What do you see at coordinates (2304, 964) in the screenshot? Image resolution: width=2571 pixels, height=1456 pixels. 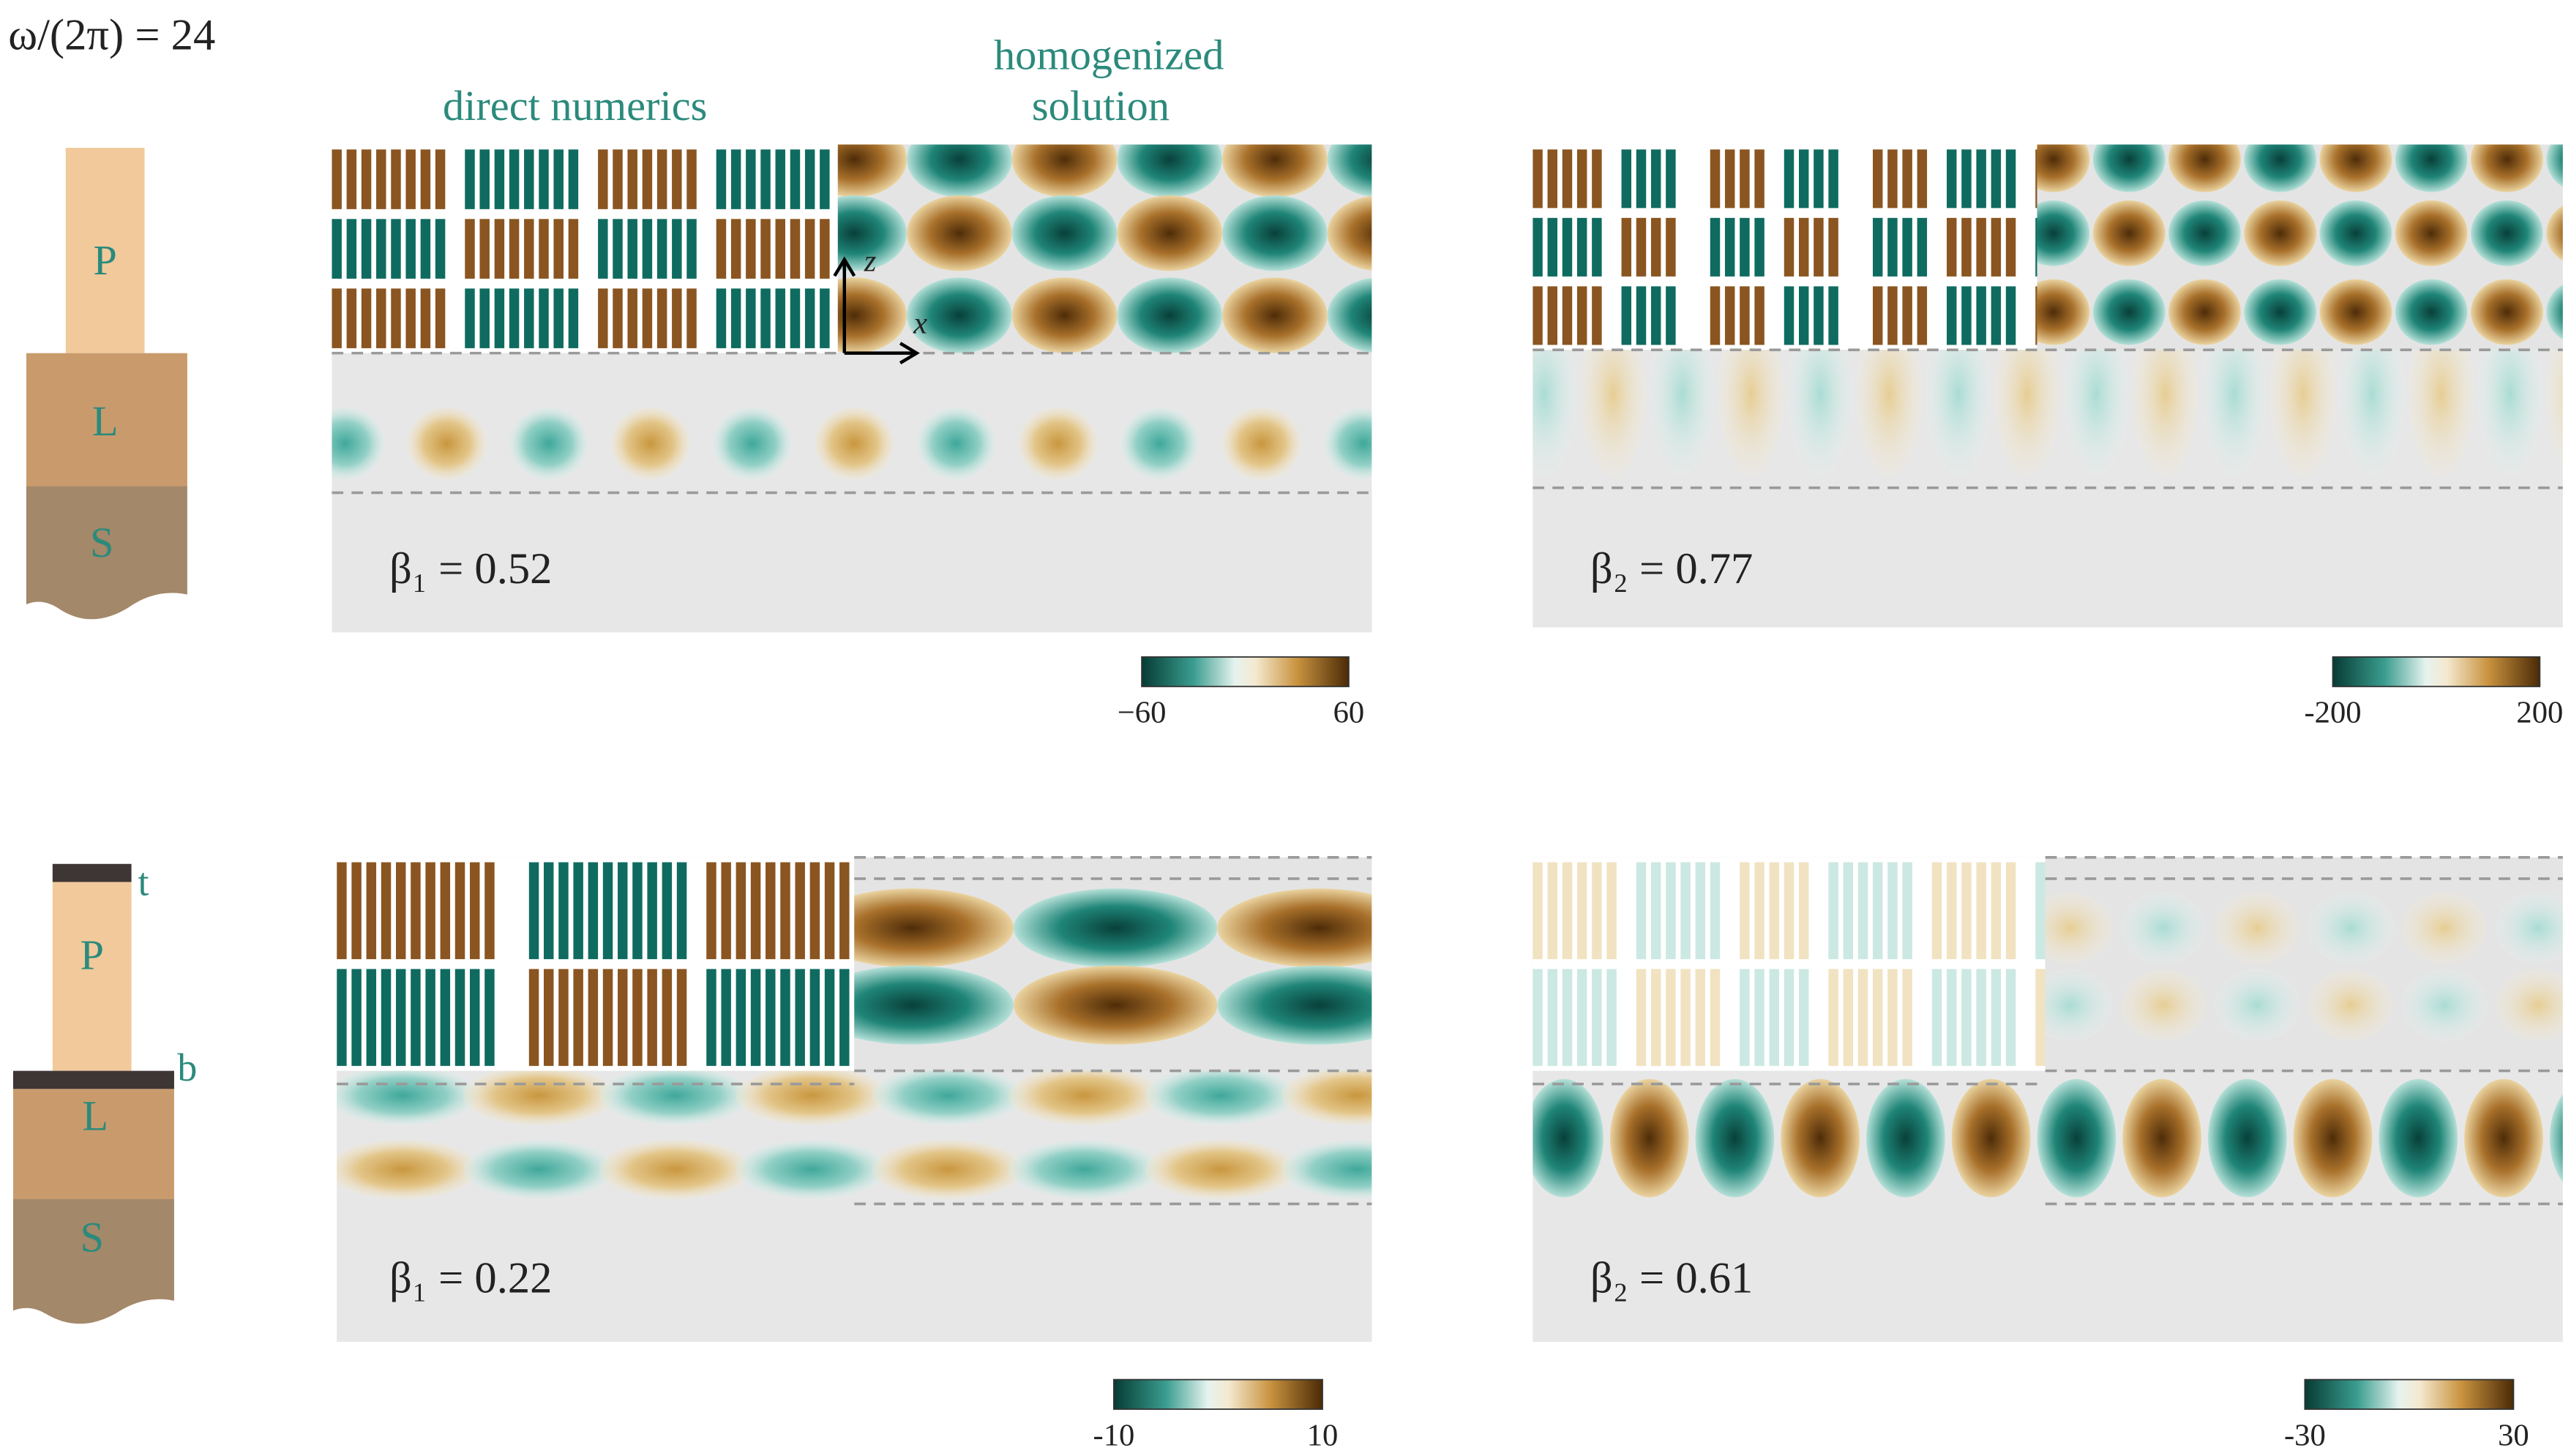 I see `region-bg` at bounding box center [2304, 964].